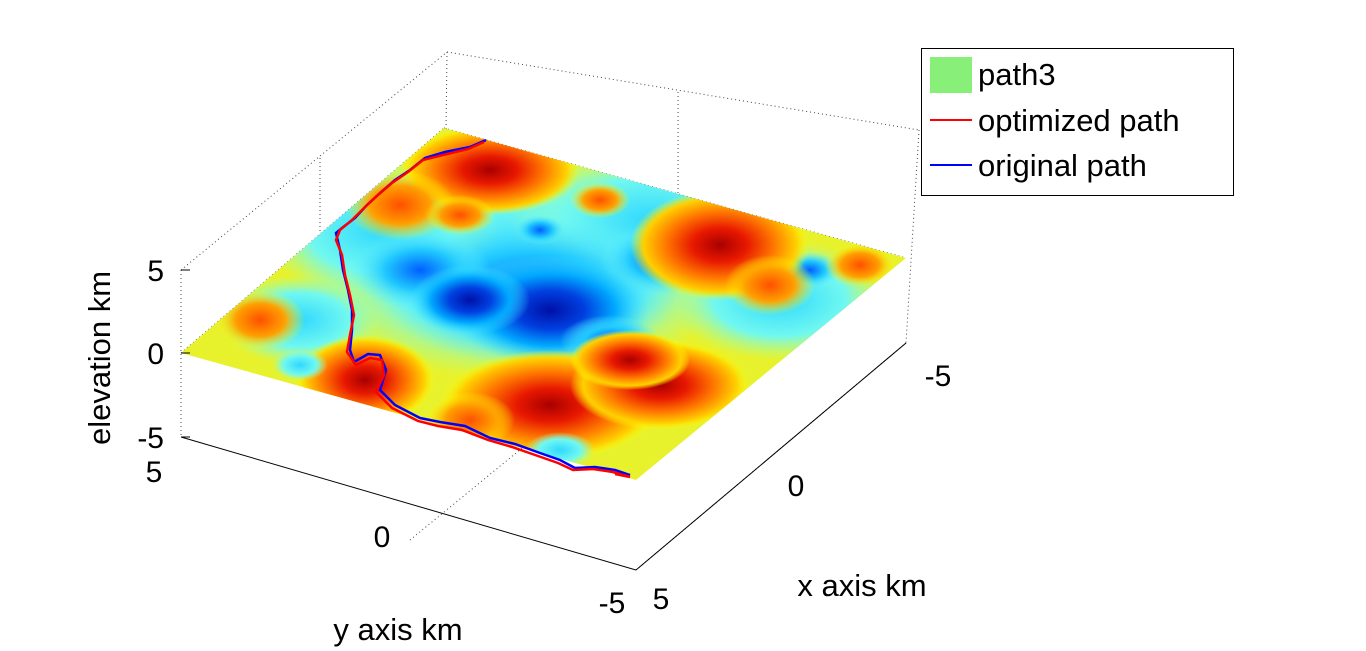  I want to click on y-tick-label: -5, so click(612, 603).